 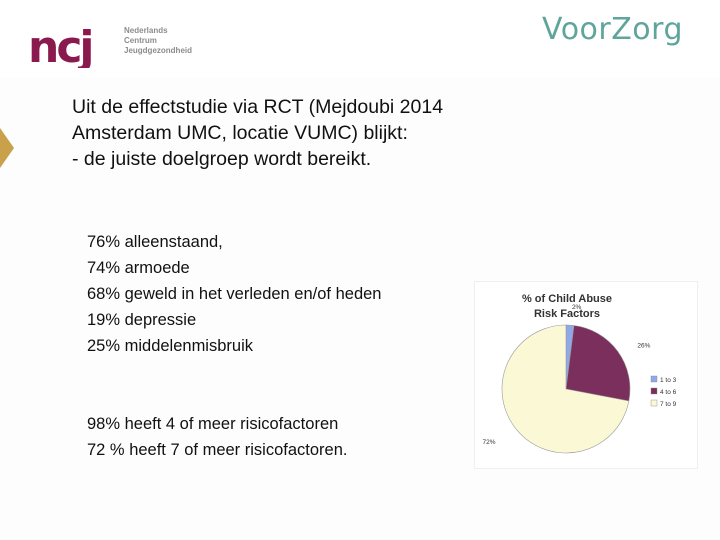 I want to click on risk-stat-item: 72 % heeft 7 of meer risicofactoren., so click(x=217, y=450).